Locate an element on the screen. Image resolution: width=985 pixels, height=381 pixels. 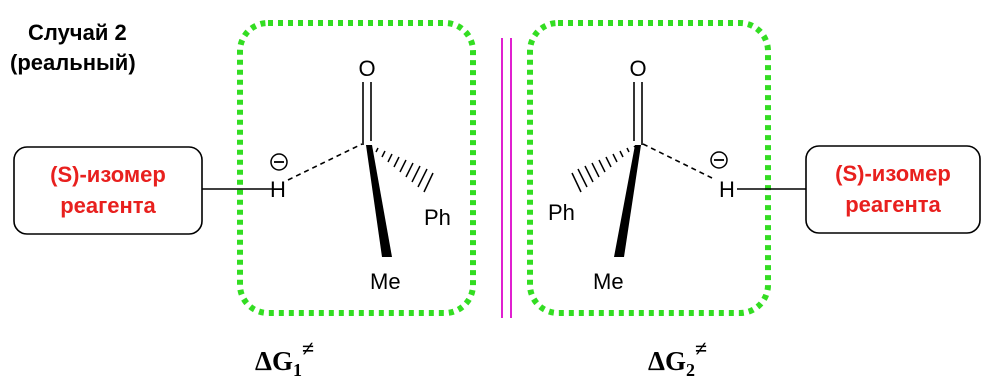
solid-wedge-right is located at coordinates (627, 201).